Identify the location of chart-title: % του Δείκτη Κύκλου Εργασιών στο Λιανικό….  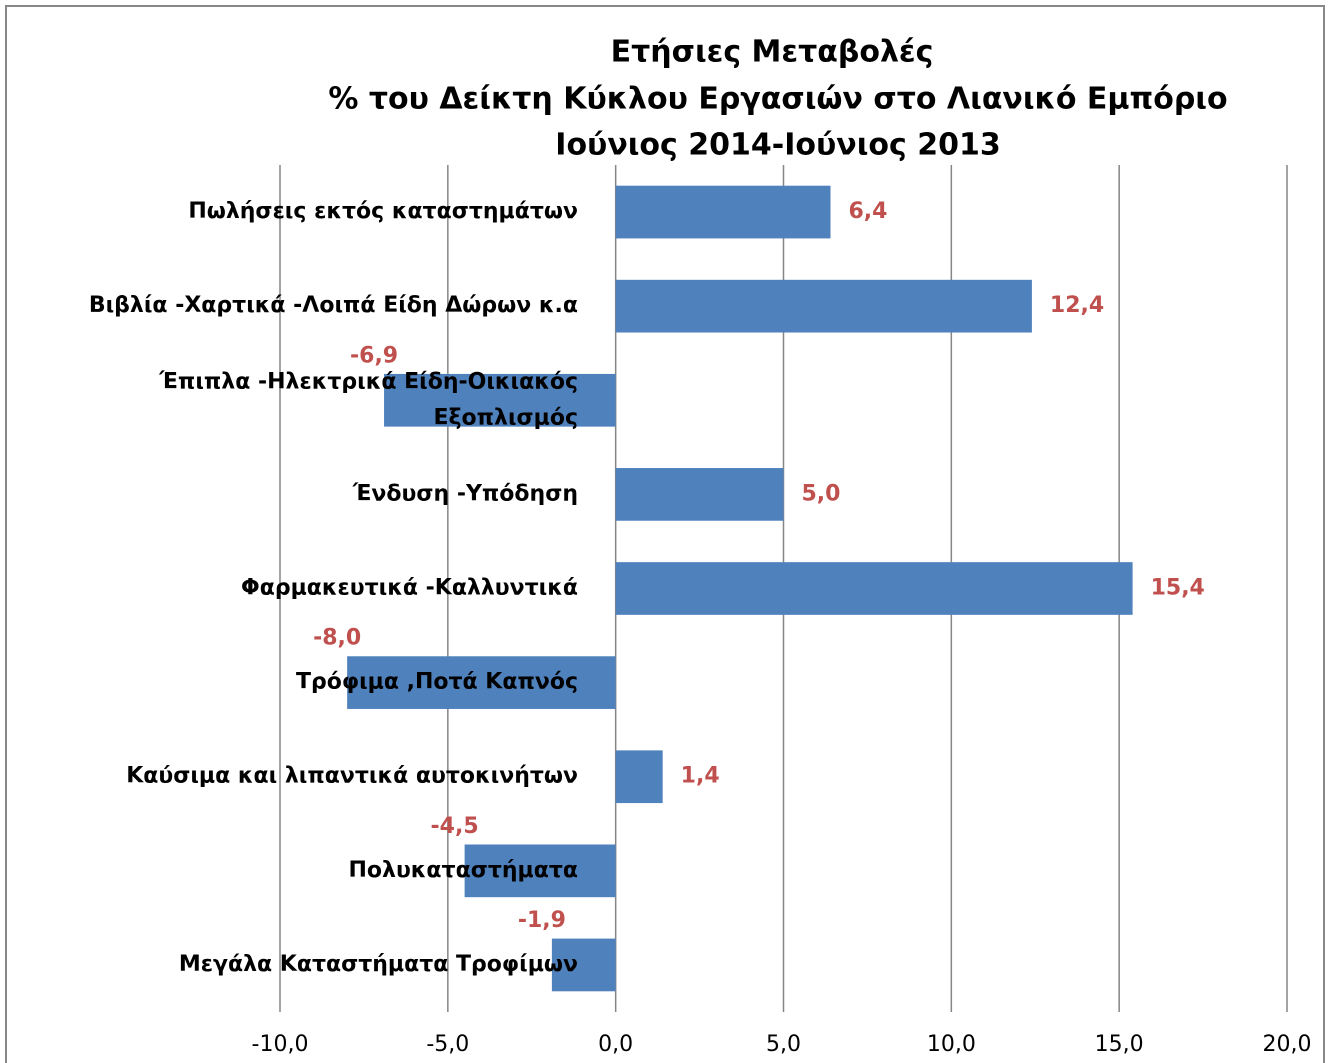
(777, 99).